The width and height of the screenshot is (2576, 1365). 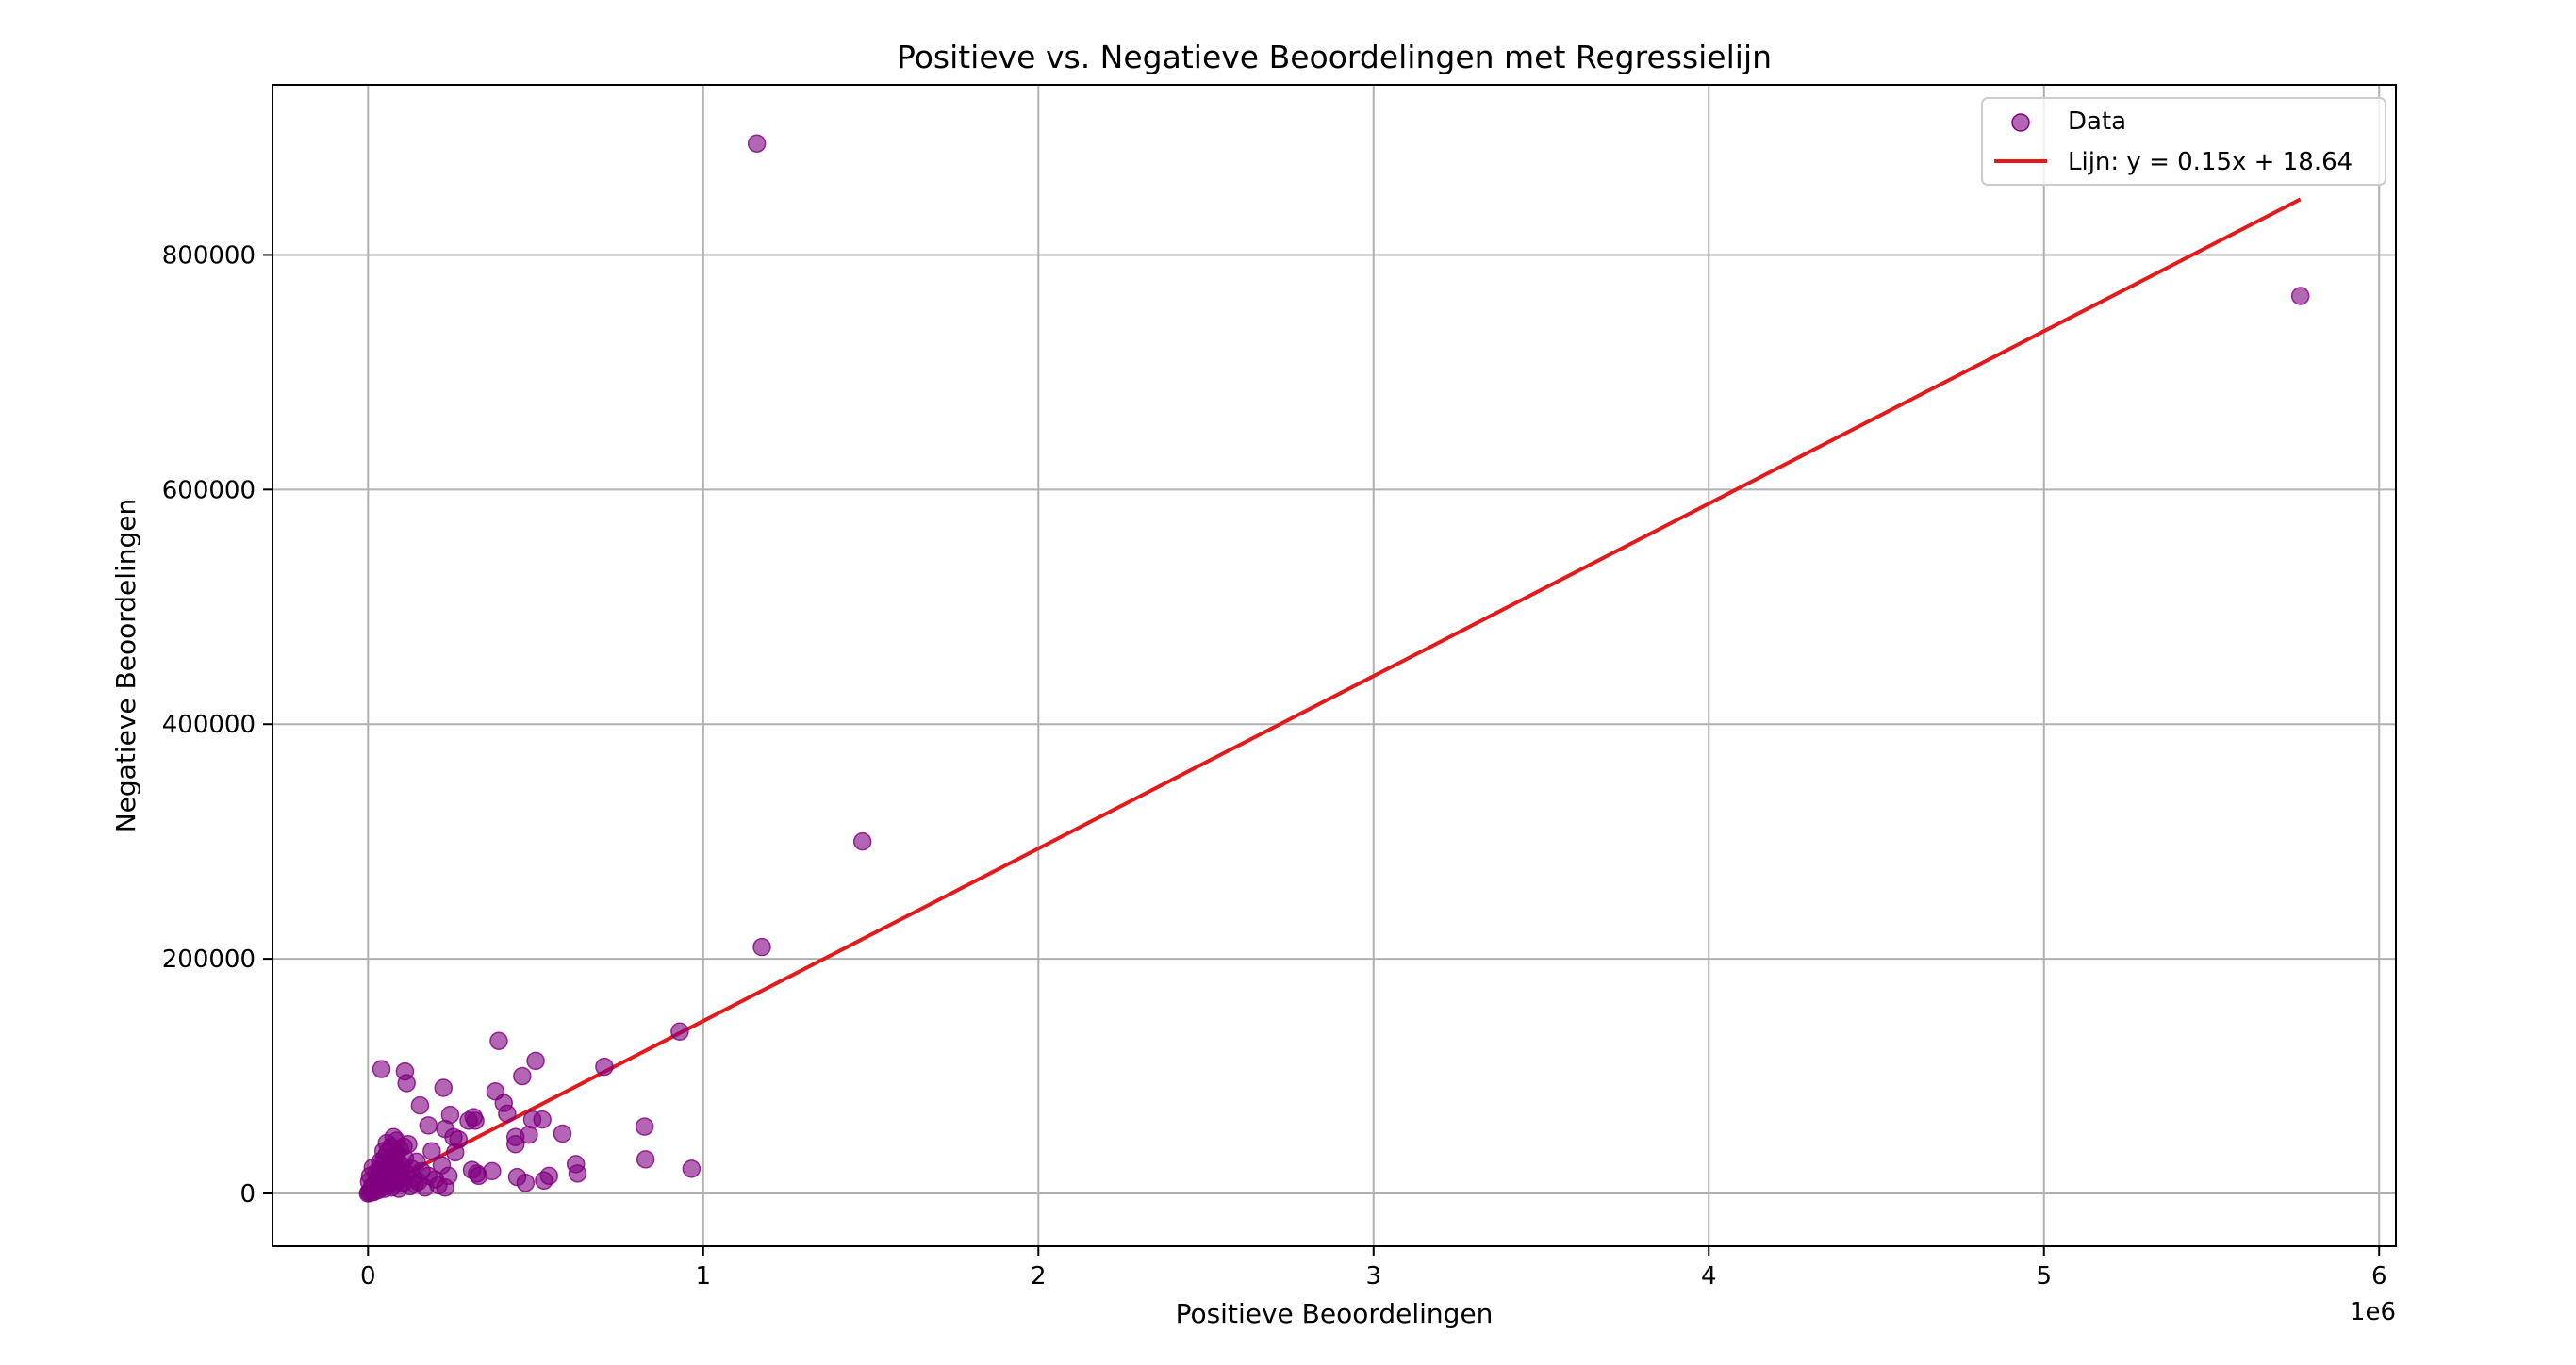 I want to click on x-axis-ticks: 0 1 2 3 4 5 6, so click(x=1373, y=1268).